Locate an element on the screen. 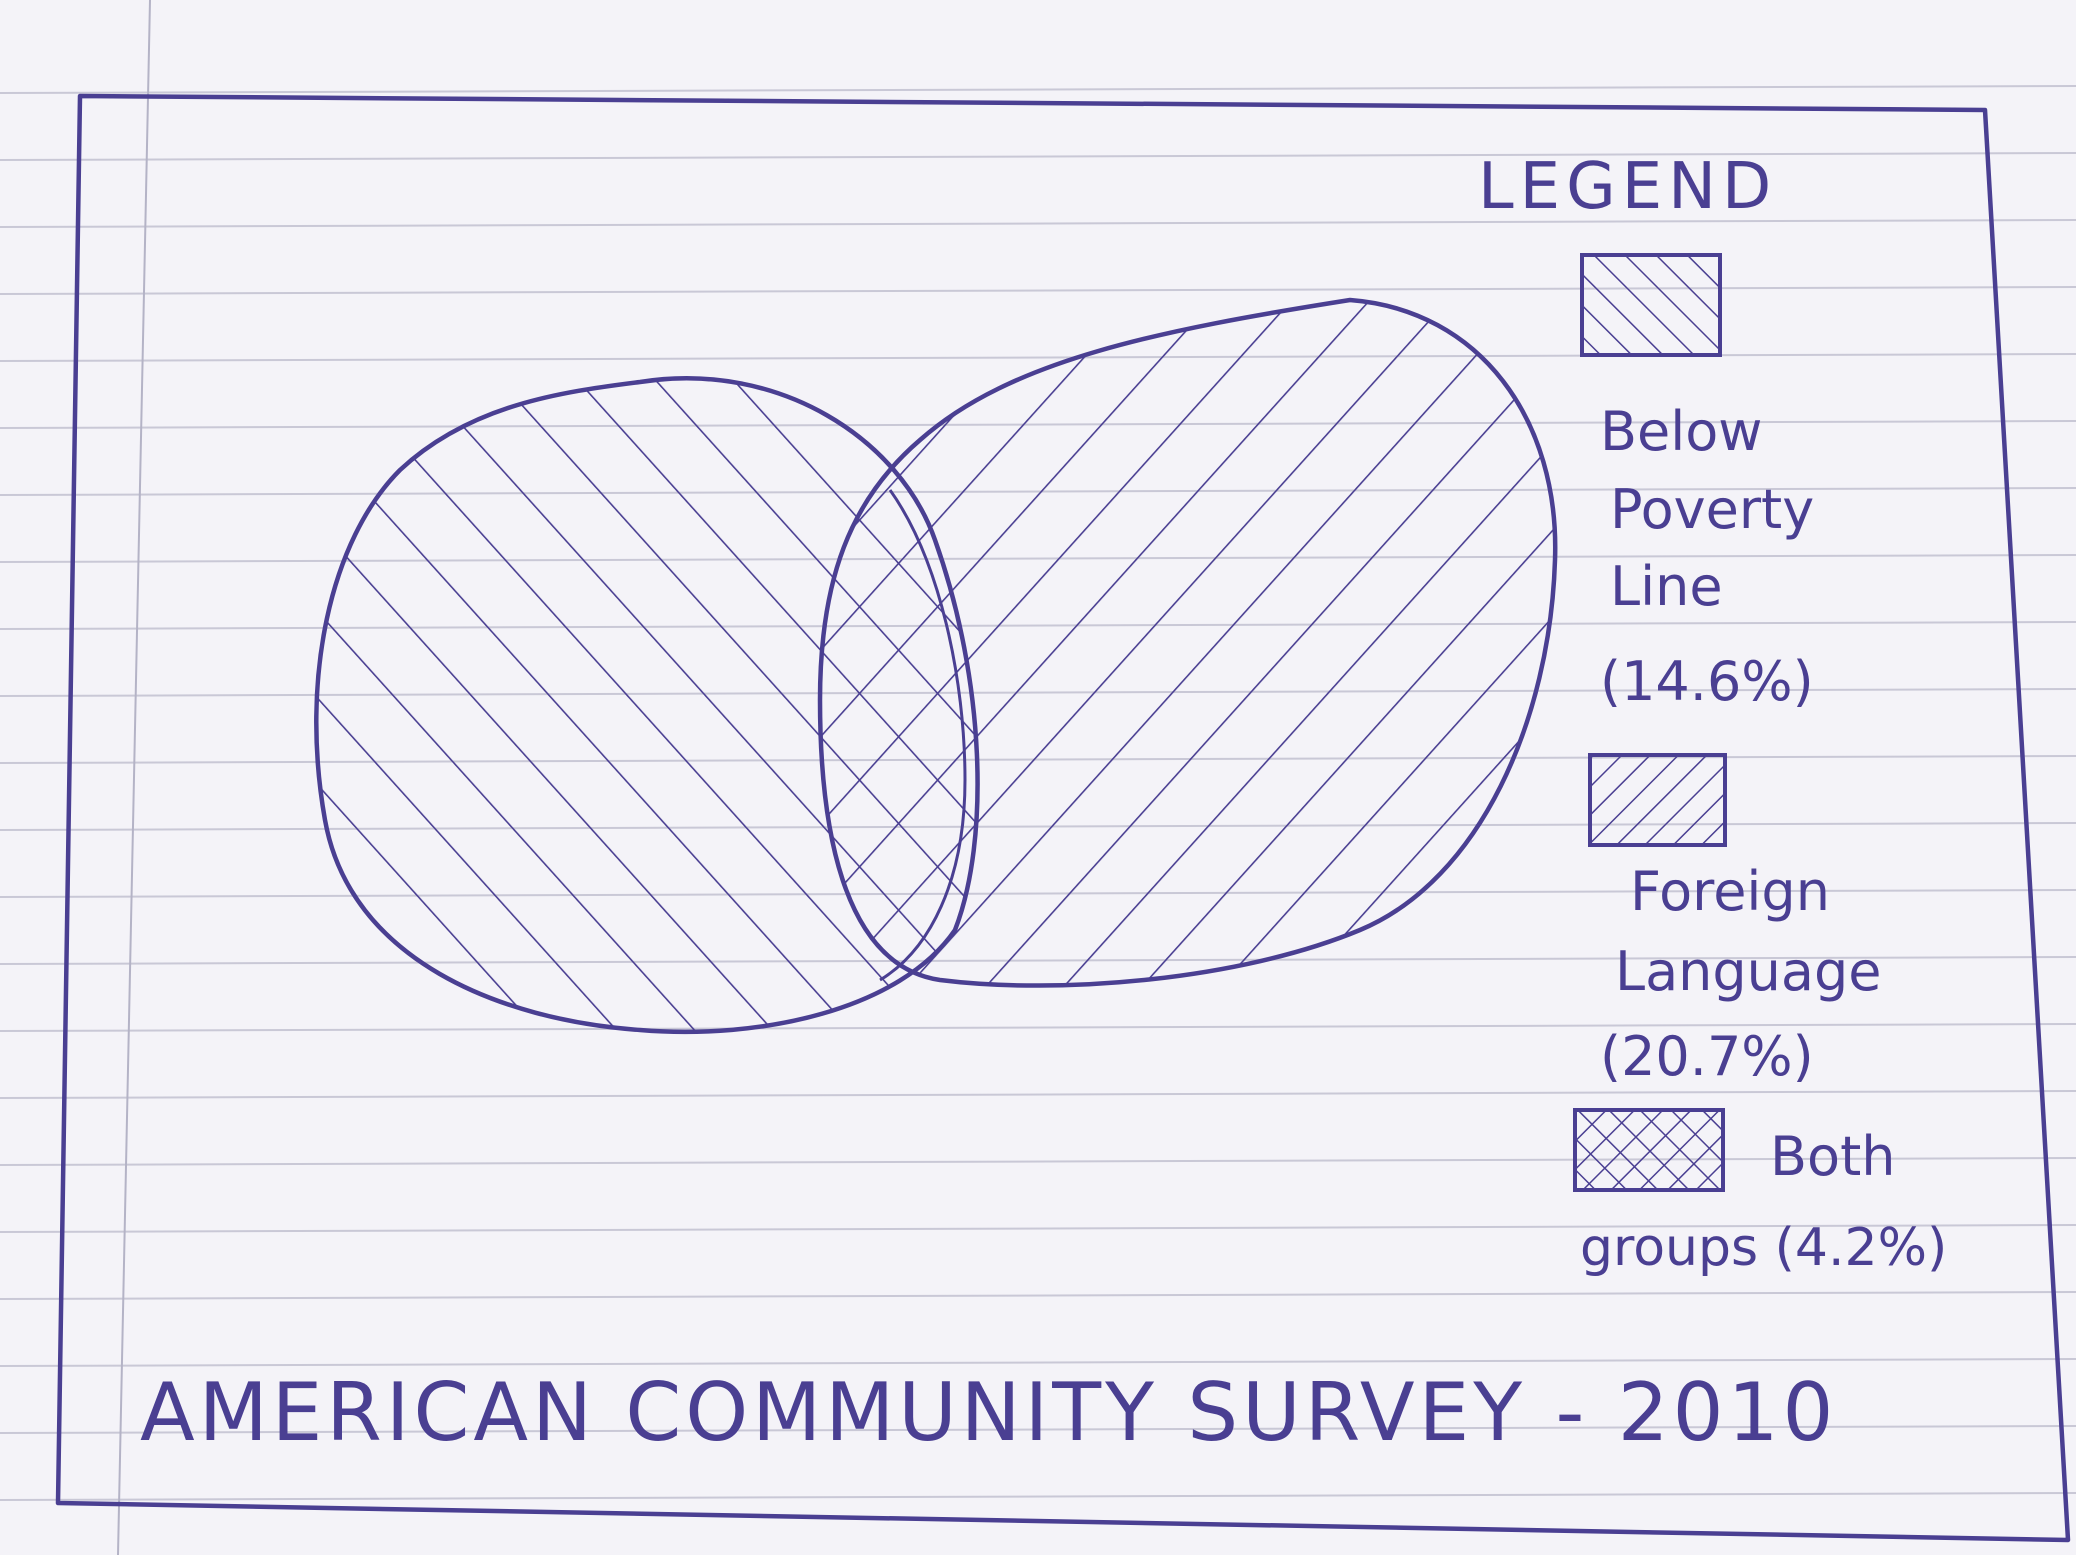 The height and width of the screenshot is (1555, 2076). legend-label-line: (14.6%) is located at coordinates (1707, 681).